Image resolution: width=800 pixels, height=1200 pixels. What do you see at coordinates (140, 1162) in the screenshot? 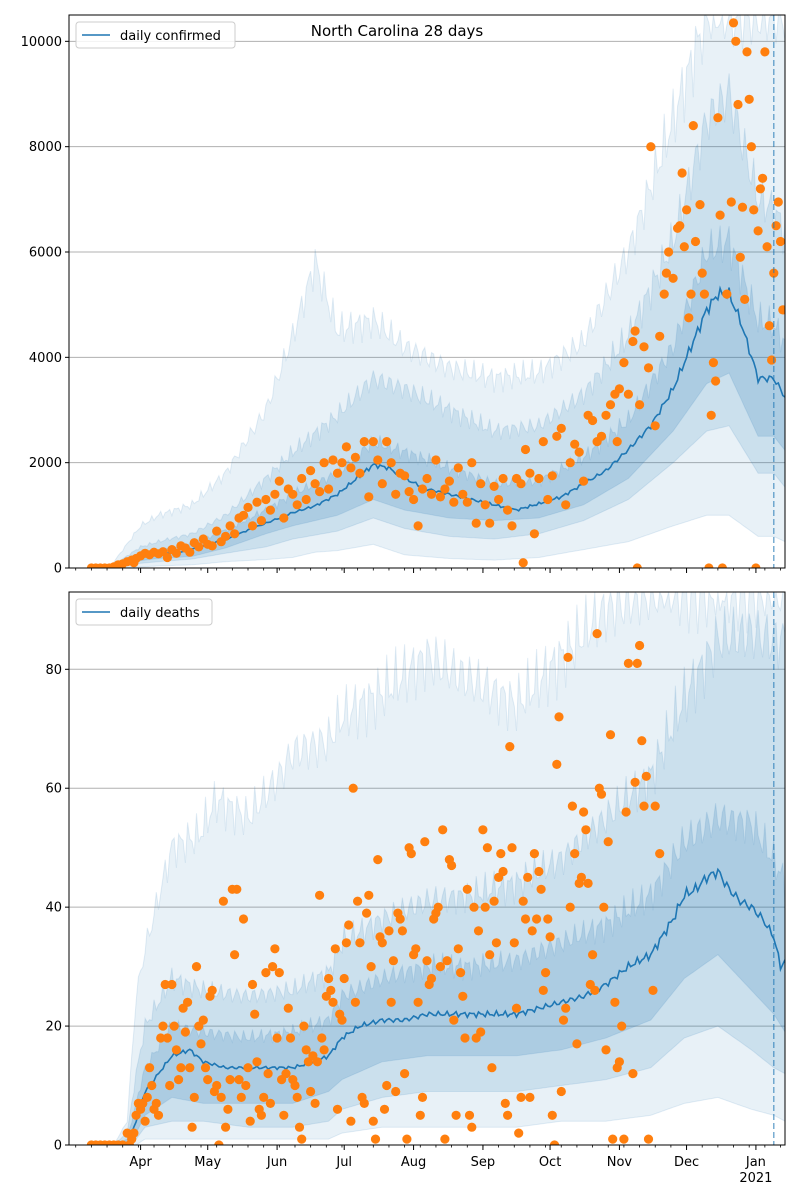
I see `x-tick-label: Apr` at bounding box center [140, 1162].